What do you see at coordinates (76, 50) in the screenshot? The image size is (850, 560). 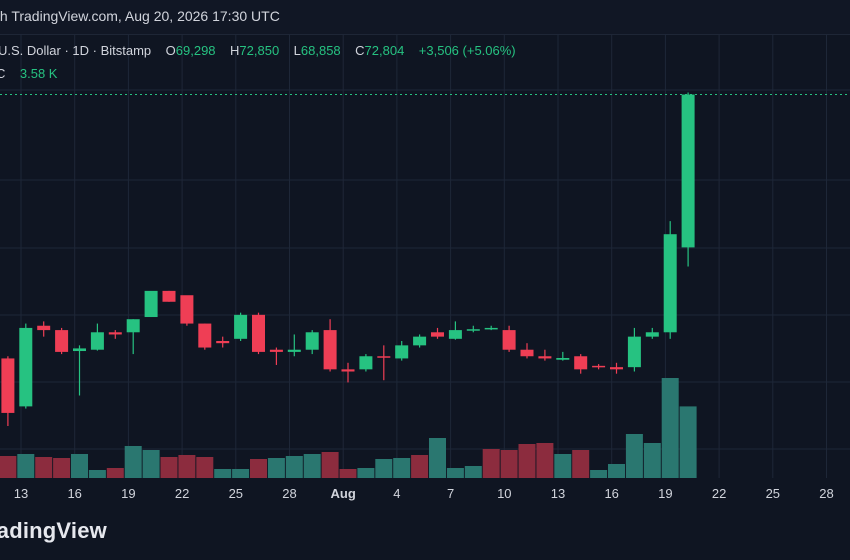 I see `symbol-label: U.S. Dollar · 1D · Bitstamp` at bounding box center [76, 50].